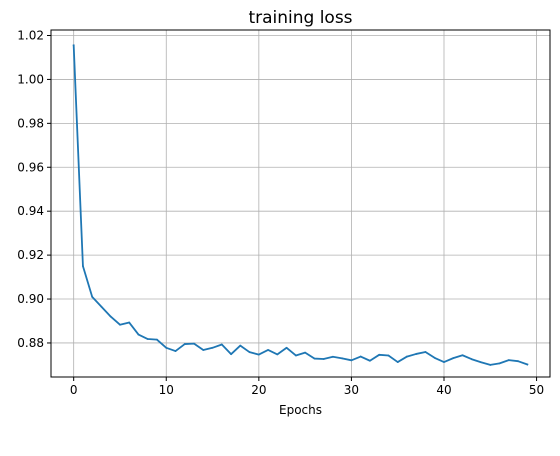 The width and height of the screenshot is (560, 456). What do you see at coordinates (351, 390) in the screenshot?
I see `x-tick-label: 30` at bounding box center [351, 390].